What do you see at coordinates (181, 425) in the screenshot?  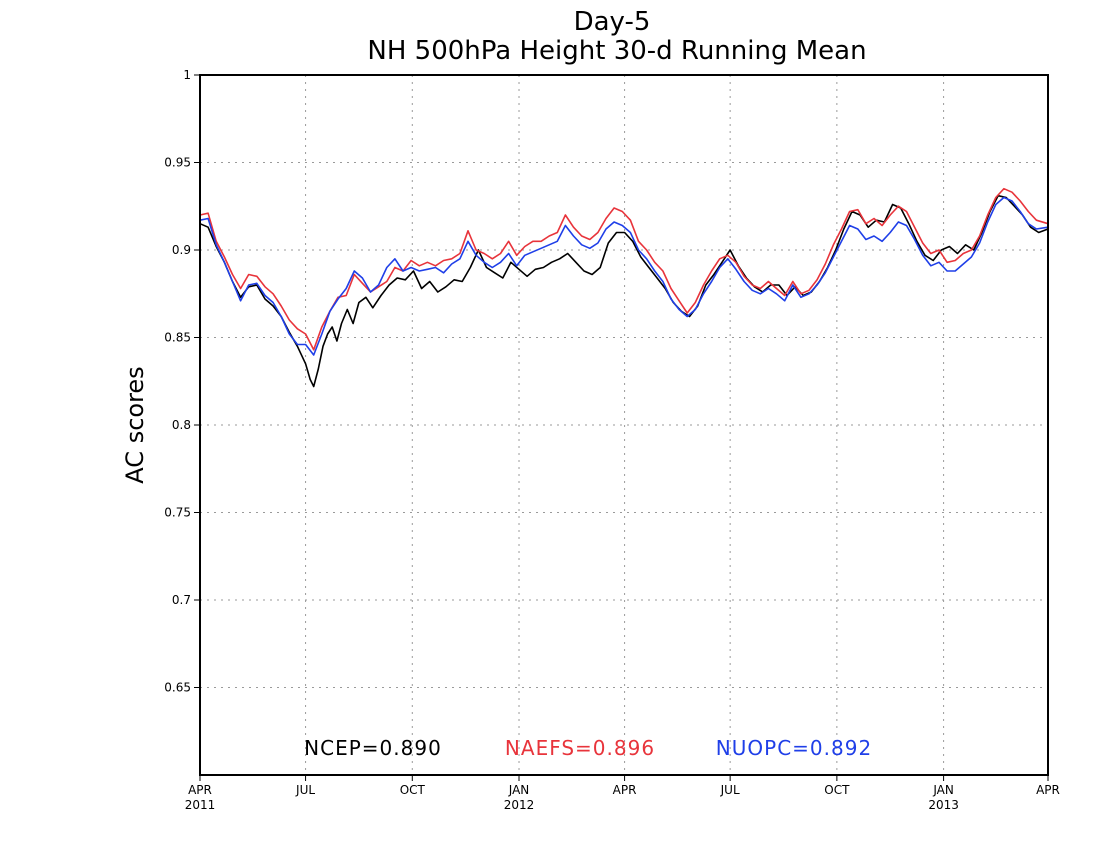 I see `y-tick-label: 0.8` at bounding box center [181, 425].